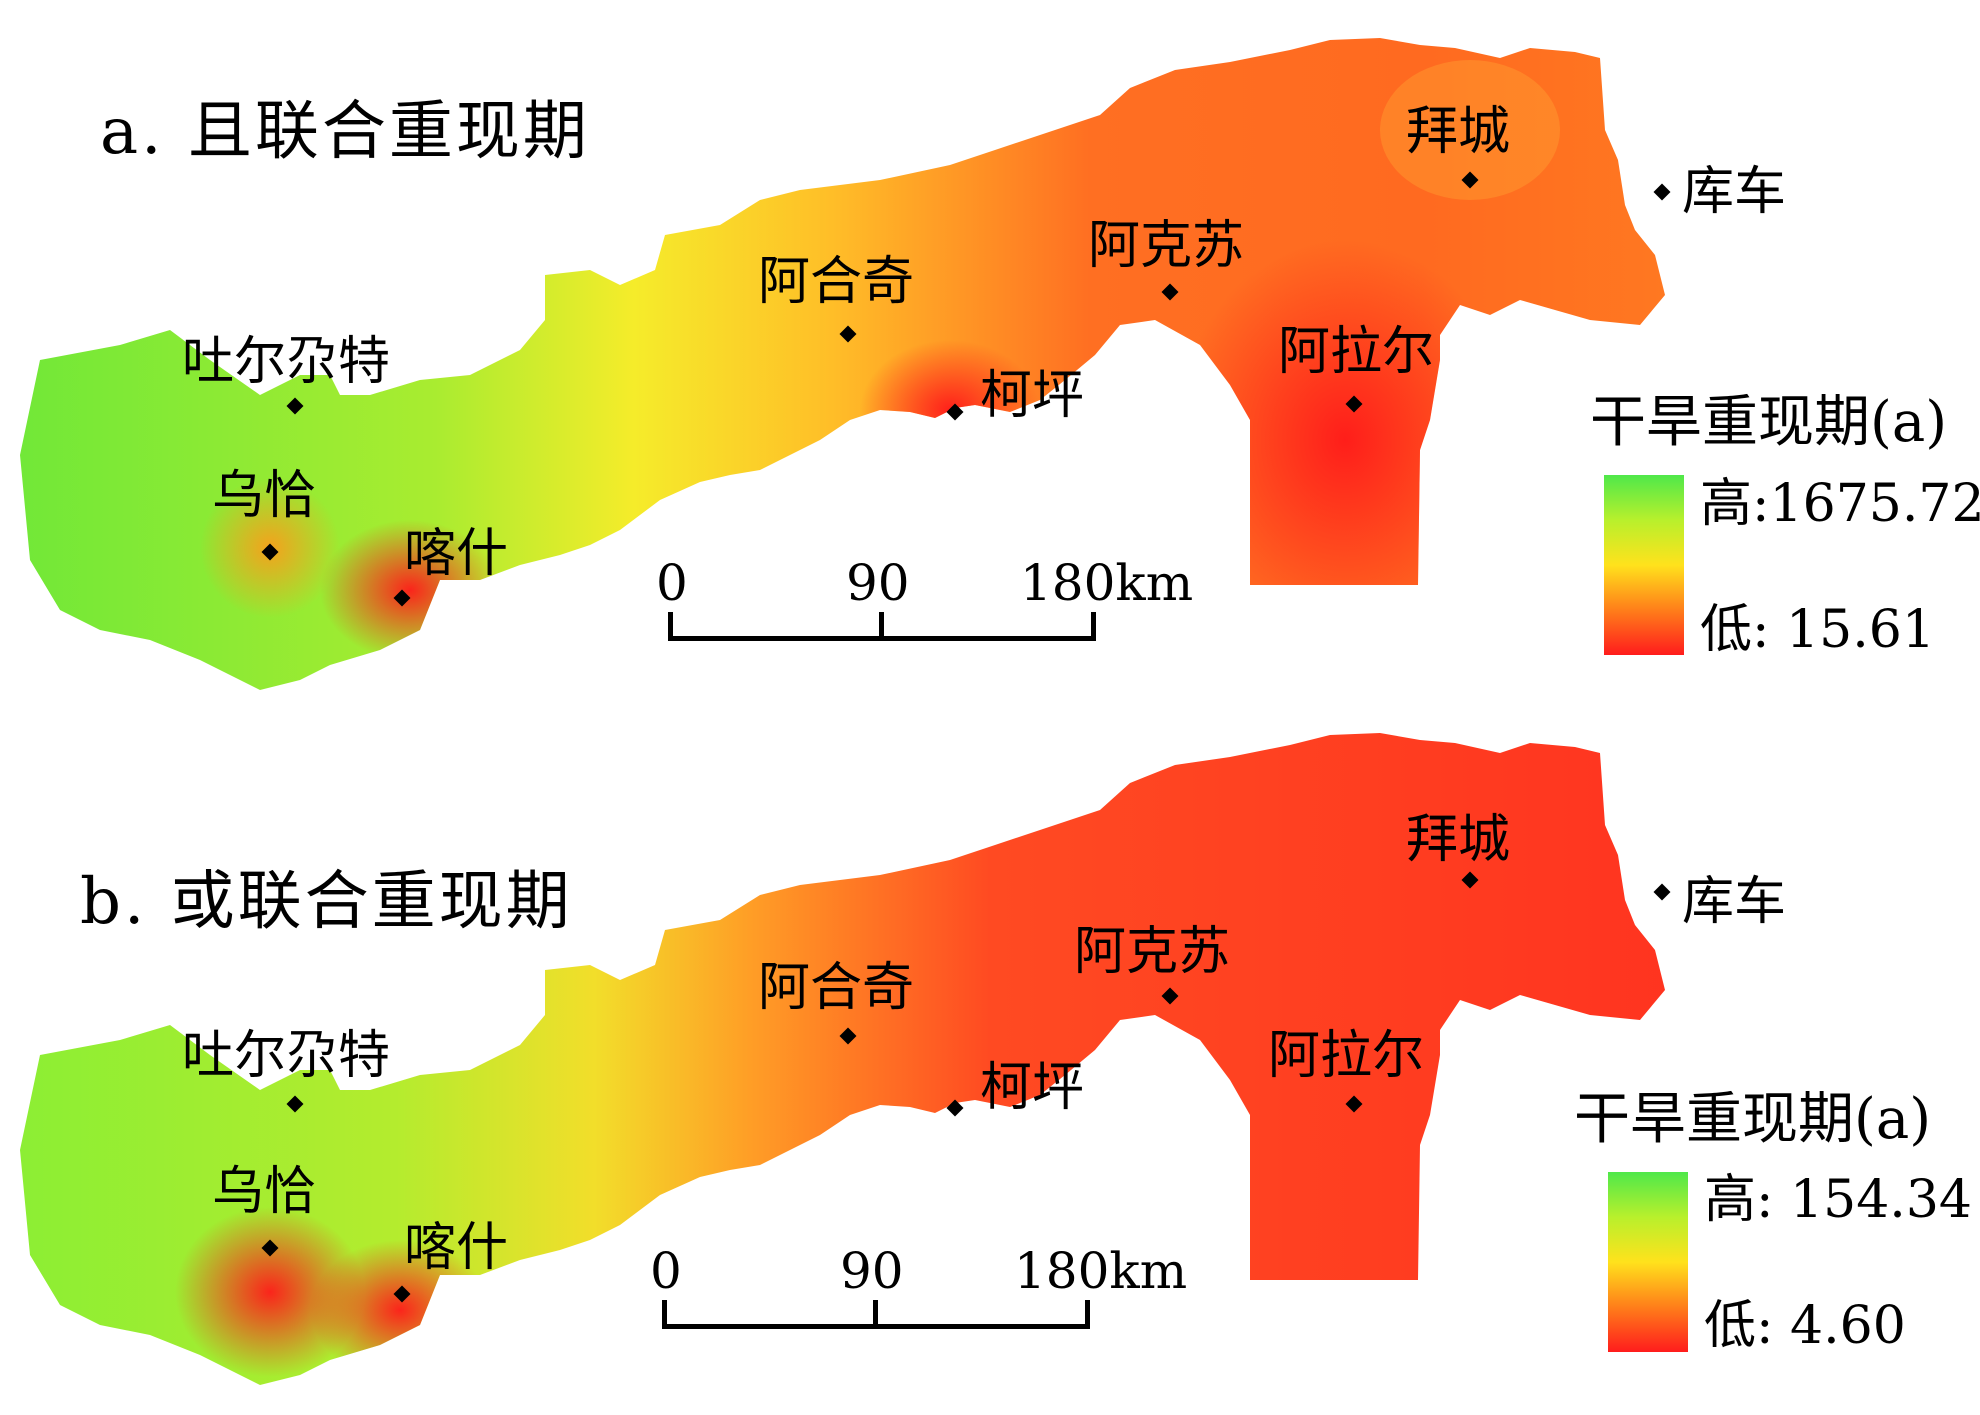  What do you see at coordinates (1805, 1326) in the screenshot?
I see `legend-low-value: 低: 4.60` at bounding box center [1805, 1326].